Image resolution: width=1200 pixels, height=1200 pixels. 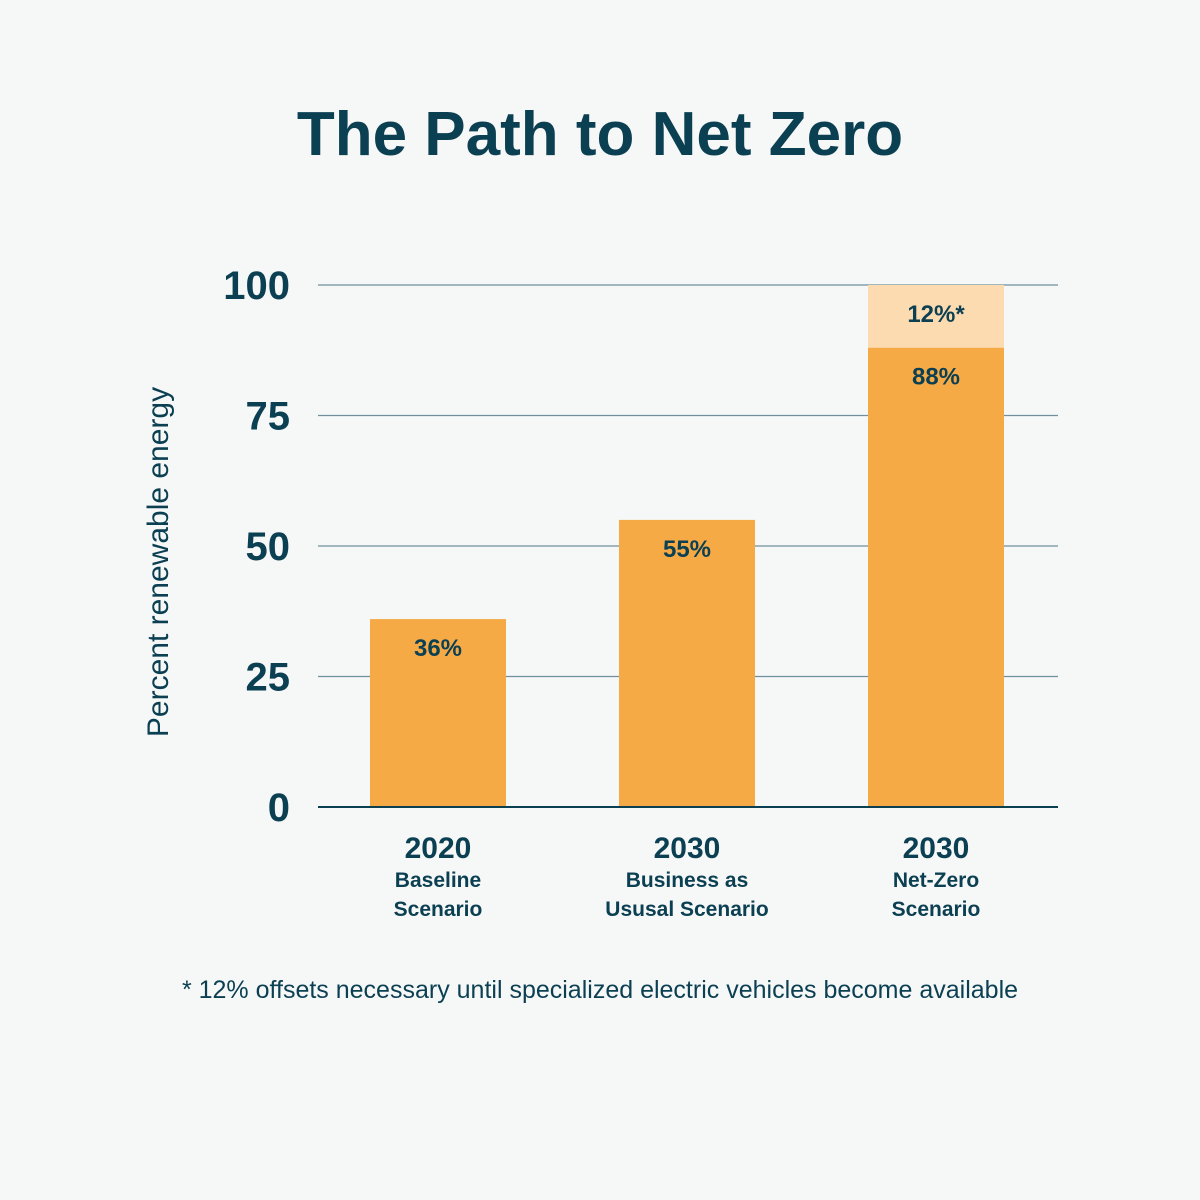 What do you see at coordinates (687, 880) in the screenshot?
I see `category-scenario-label: Business as` at bounding box center [687, 880].